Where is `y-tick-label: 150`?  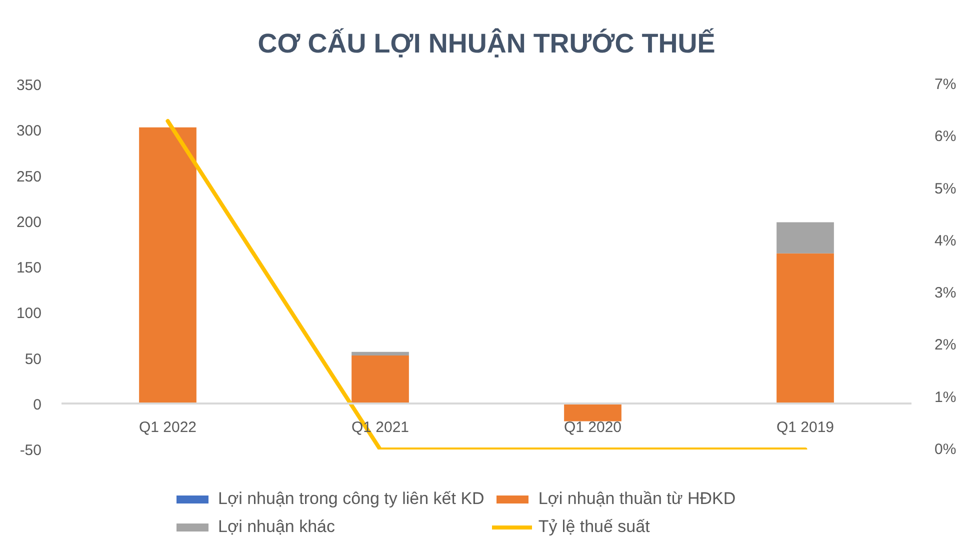 y-tick-label: 150 is located at coordinates (29, 268).